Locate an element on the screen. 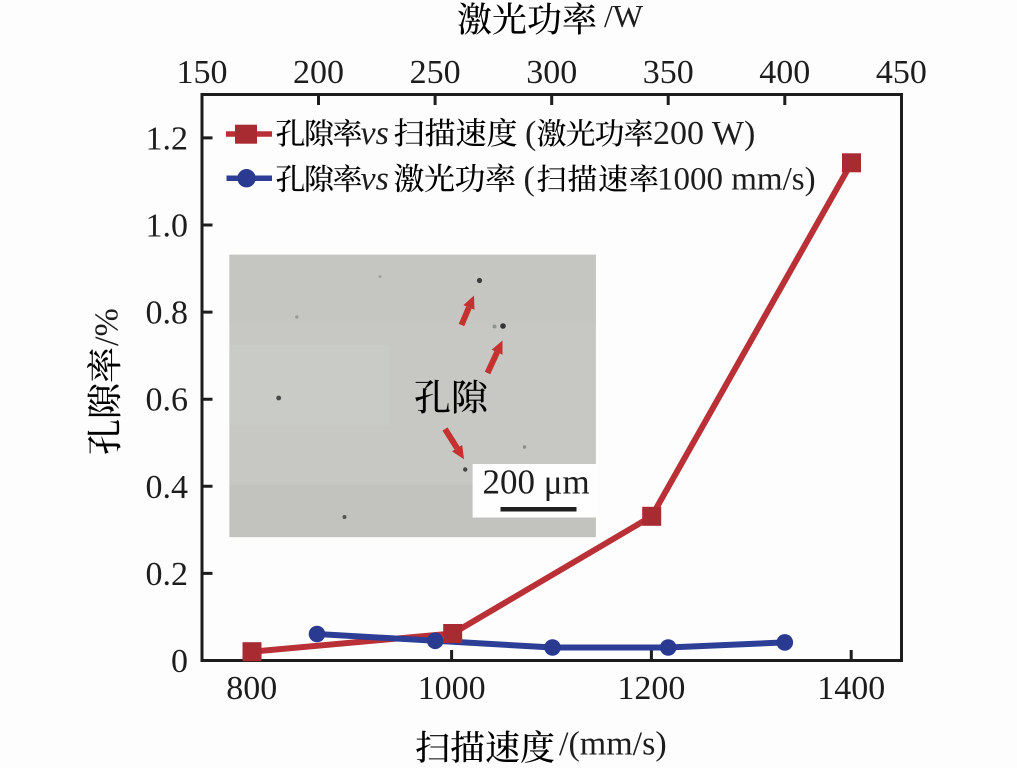 The width and height of the screenshot is (1017, 768). svg-text: /(mm/s) is located at coordinates (613, 744).